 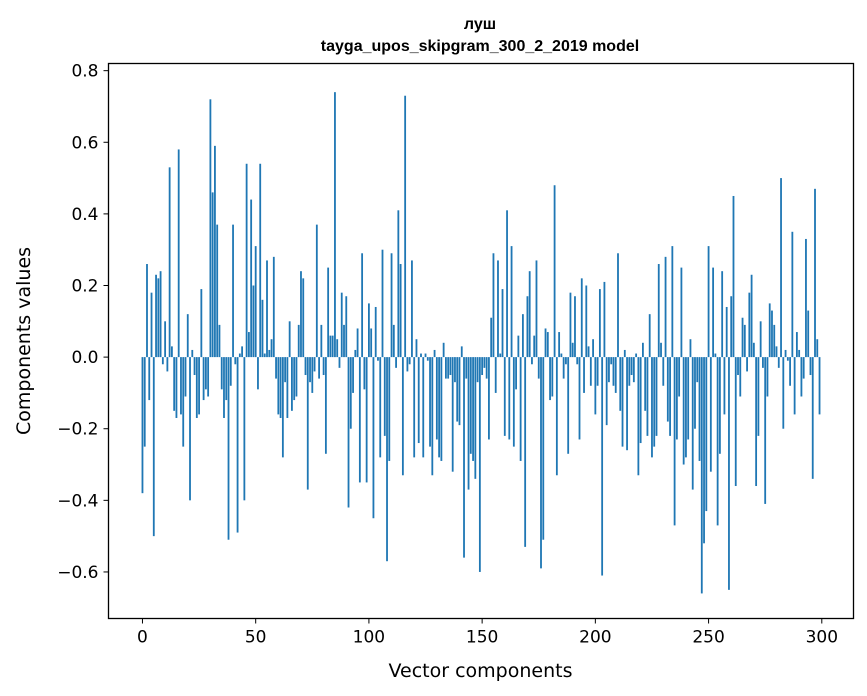 I want to click on chart-title-line-1: луш, so click(x=480, y=24).